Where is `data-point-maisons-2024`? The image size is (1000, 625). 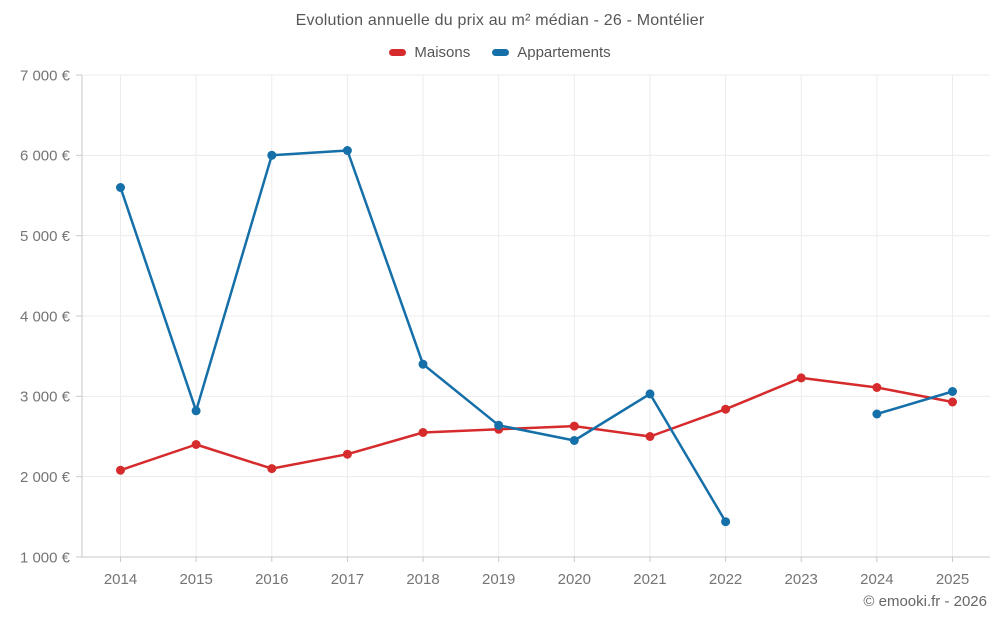 data-point-maisons-2024 is located at coordinates (877, 387).